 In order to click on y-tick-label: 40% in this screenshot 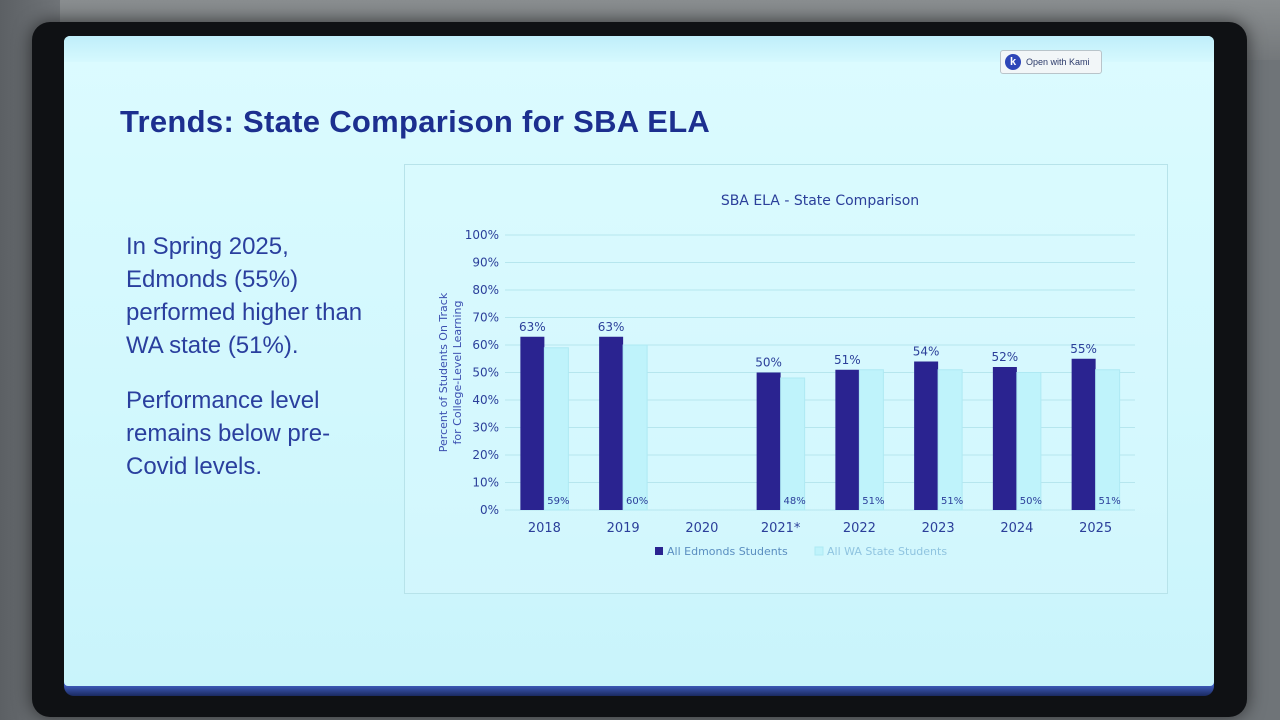, I will do `click(485, 400)`.